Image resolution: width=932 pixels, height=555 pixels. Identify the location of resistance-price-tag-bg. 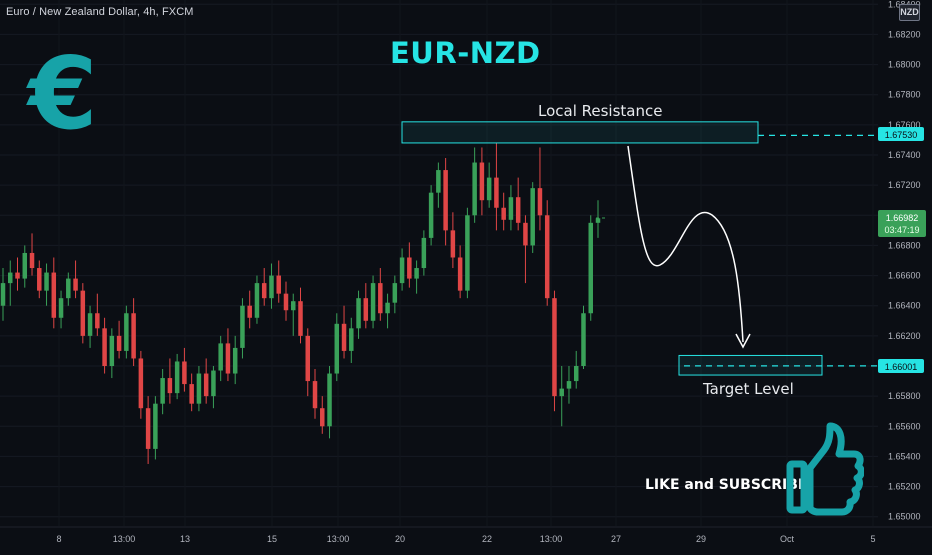
(901, 134).